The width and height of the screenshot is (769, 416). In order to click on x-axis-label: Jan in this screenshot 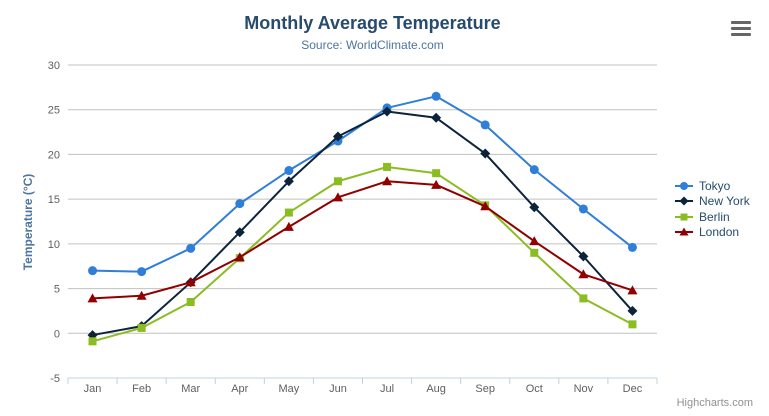, I will do `click(93, 389)`.